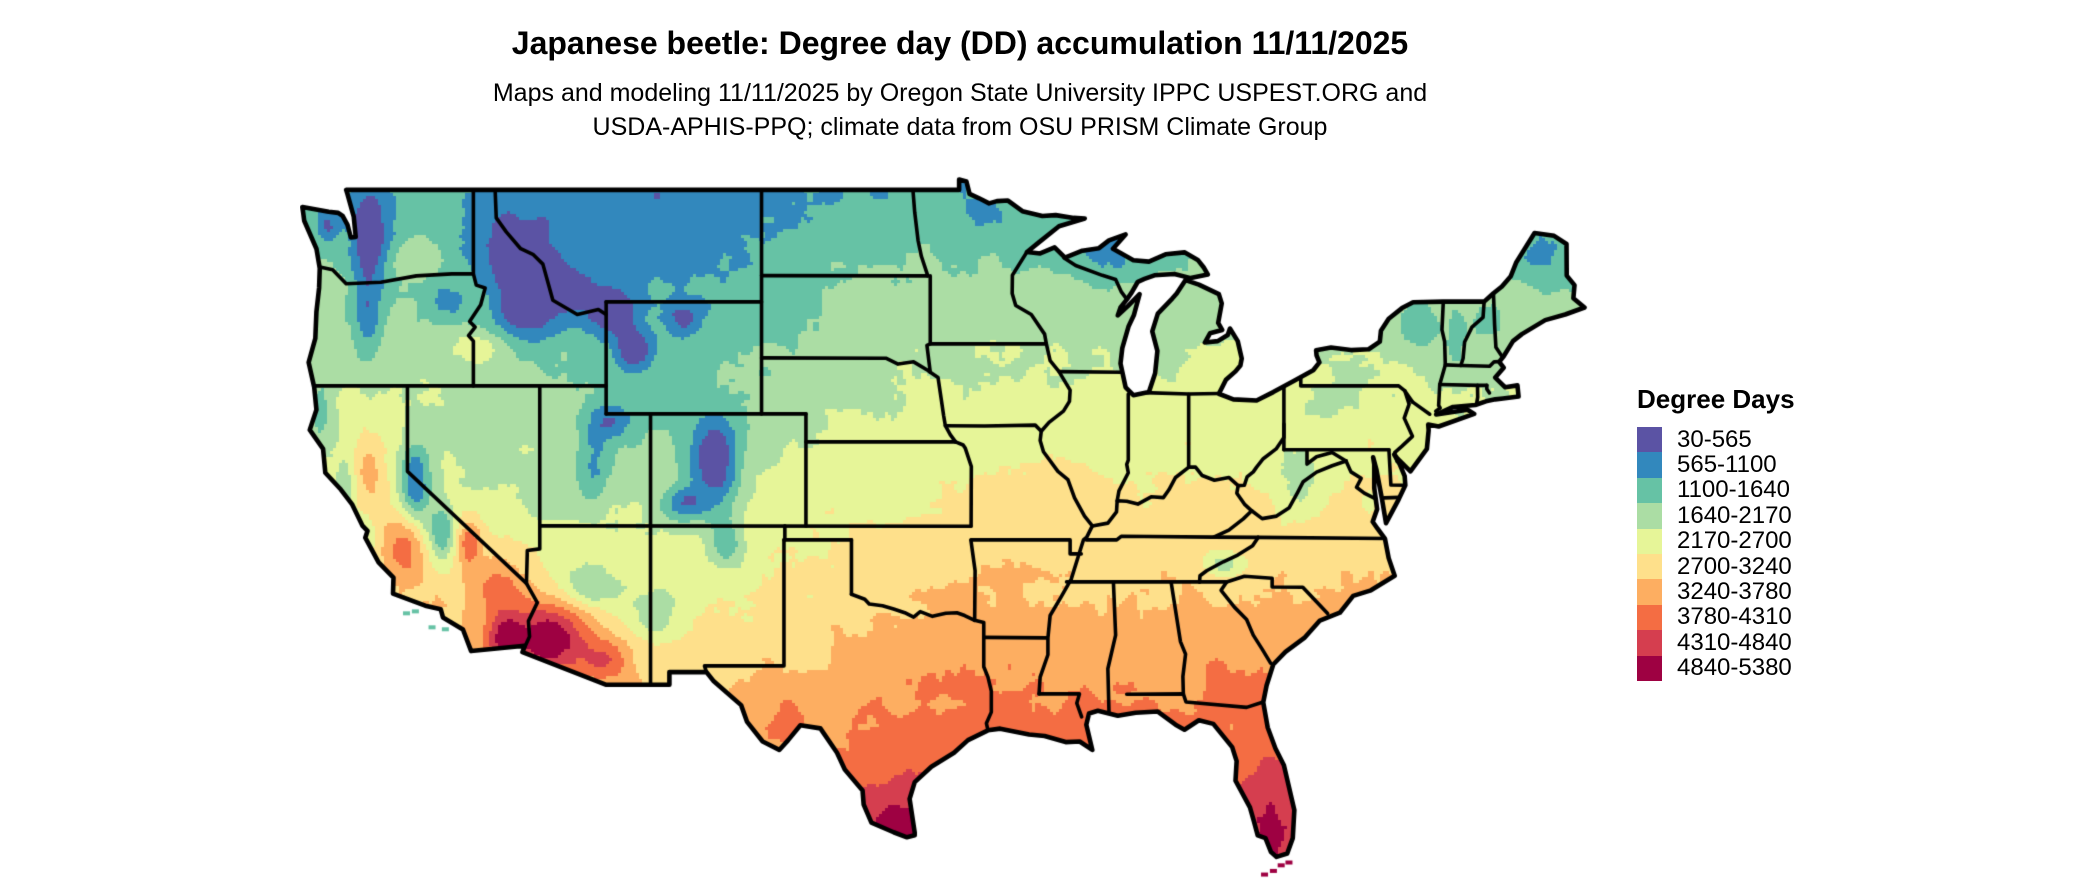 The height and width of the screenshot is (892, 2100). I want to click on legend-entry: 2700-3240, so click(1716, 566).